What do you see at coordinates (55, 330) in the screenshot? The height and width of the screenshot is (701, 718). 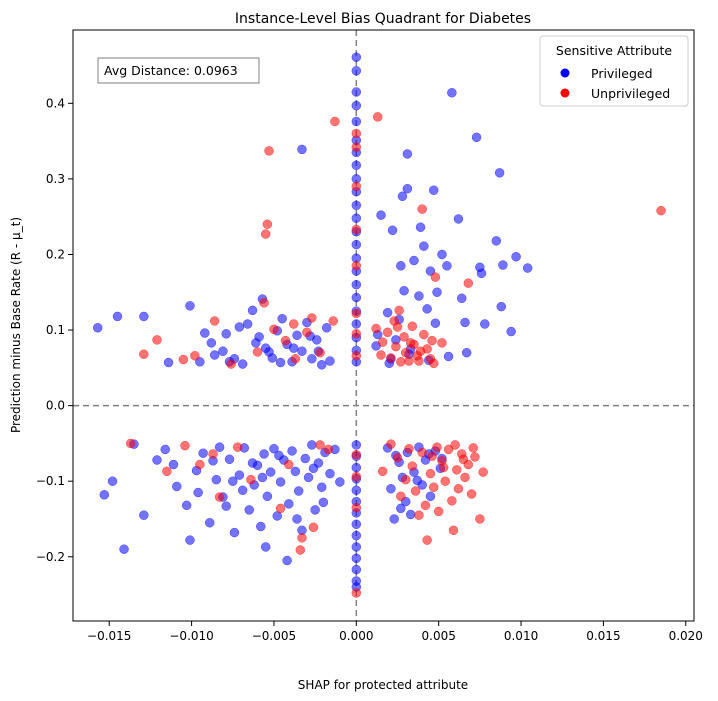 I see `y-tick-label: 0.1` at bounding box center [55, 330].